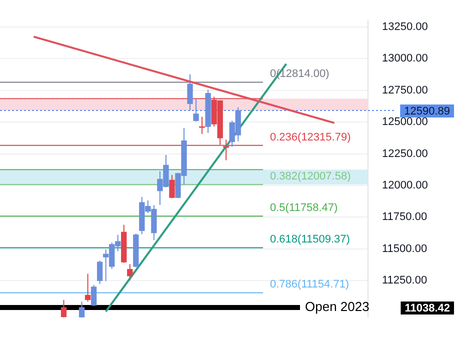  I want to click on ref-line-label: 0.382(12007.58), so click(310, 176).